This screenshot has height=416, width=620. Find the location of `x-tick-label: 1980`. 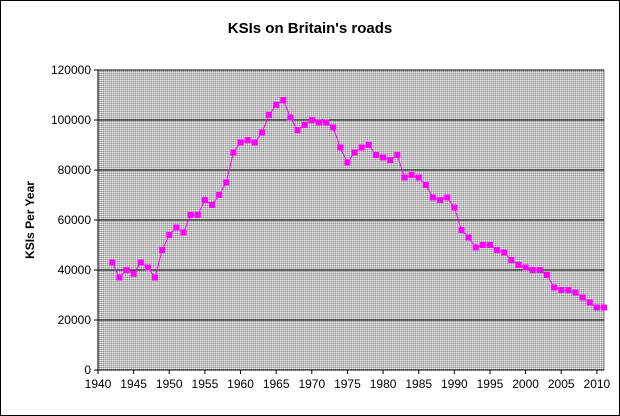

x-tick-label: 1980 is located at coordinates (383, 384).